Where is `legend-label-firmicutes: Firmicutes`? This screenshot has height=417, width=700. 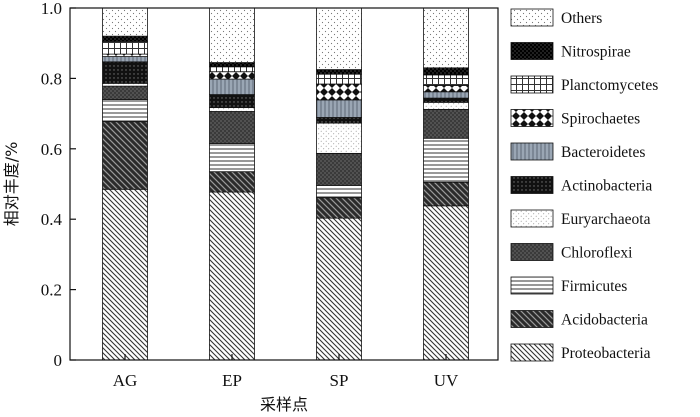
legend-label-firmicutes: Firmicutes is located at coordinates (594, 286).